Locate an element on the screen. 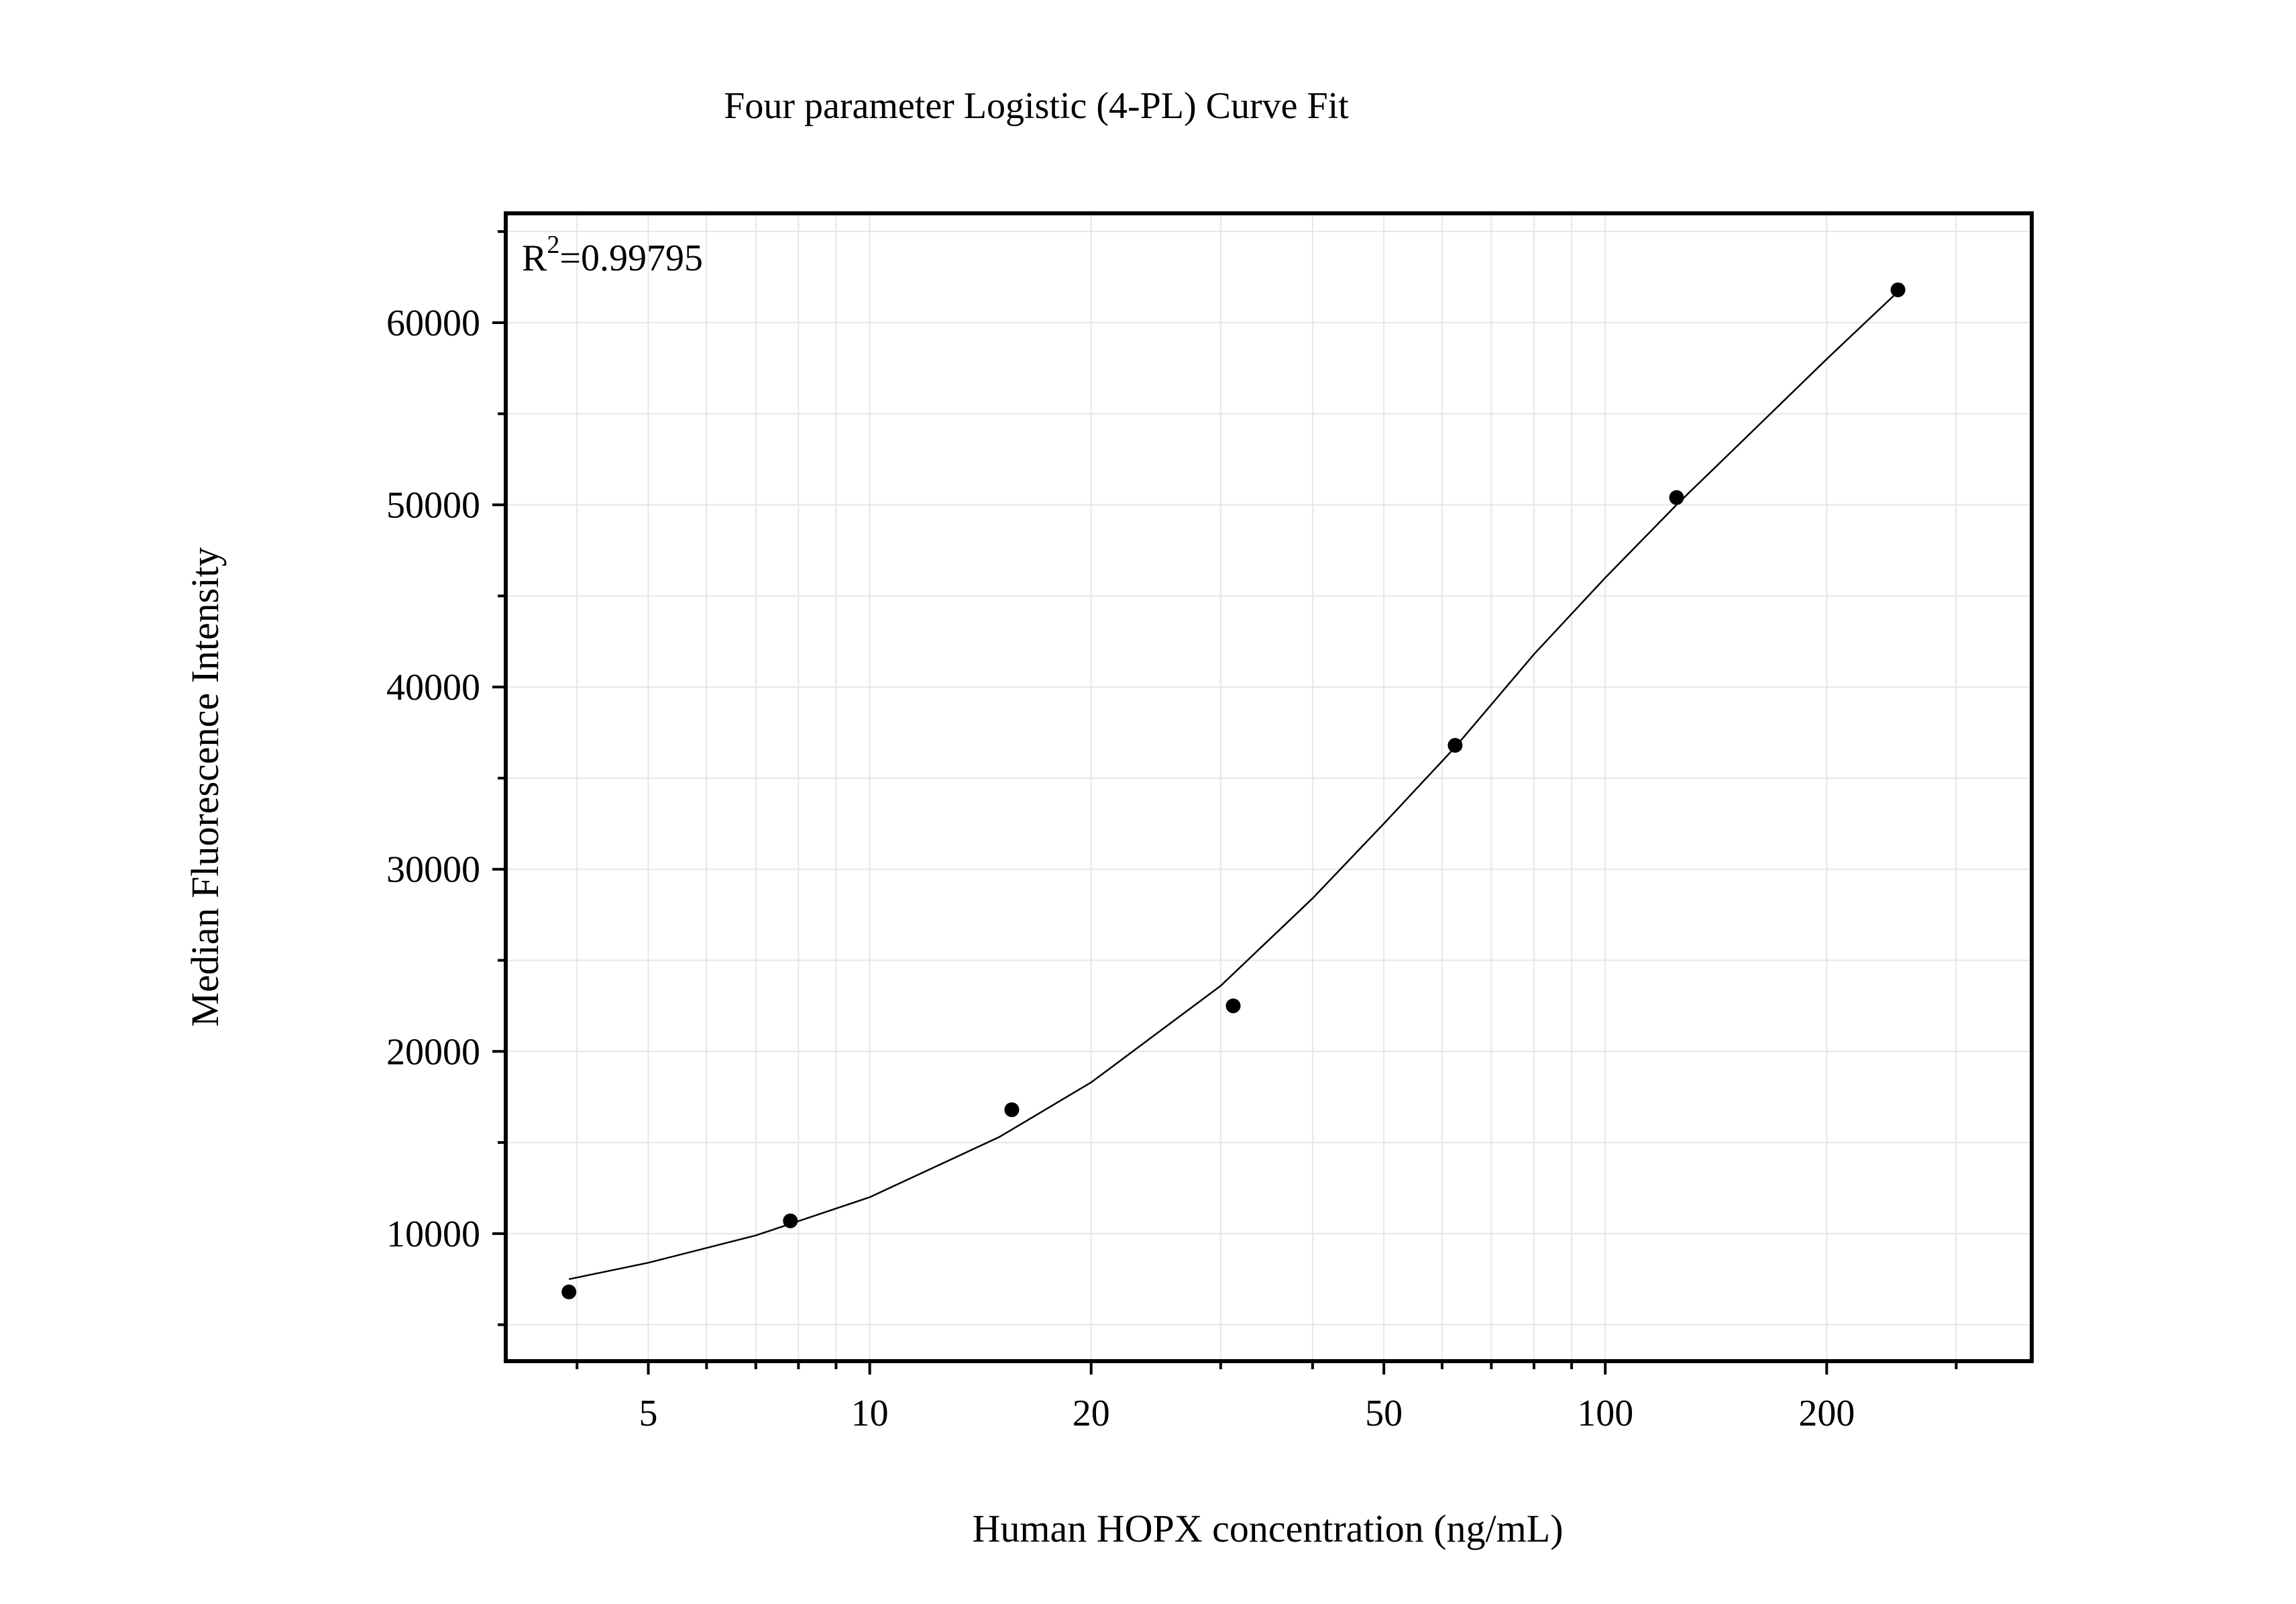  y-tick-label: 60000 is located at coordinates (433, 323).